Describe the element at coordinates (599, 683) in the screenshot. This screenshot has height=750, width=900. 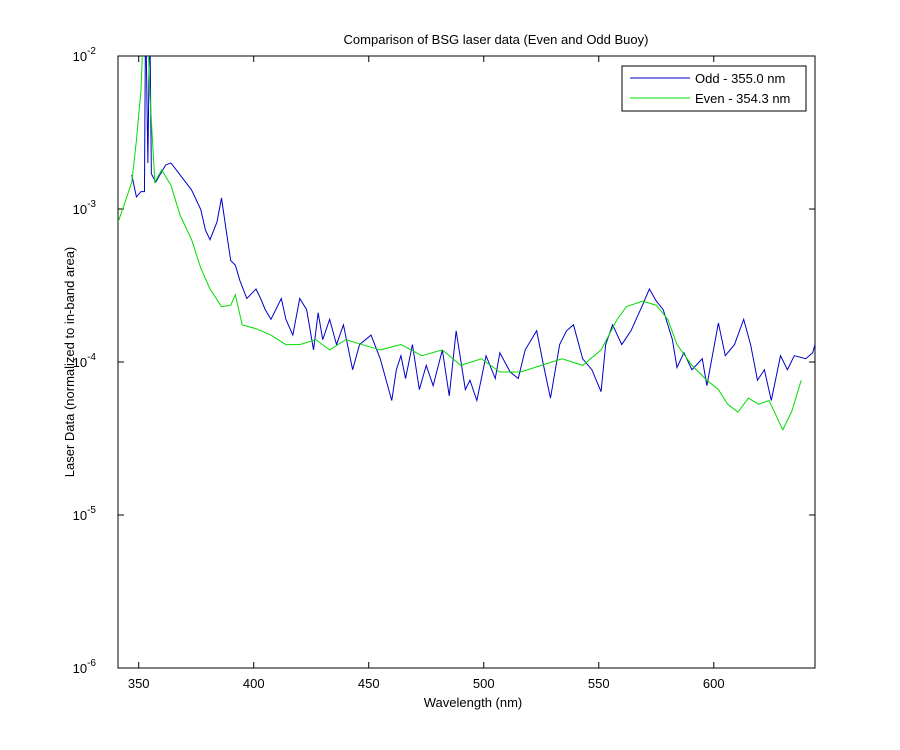
I see `x-tick-label: 550` at that location.